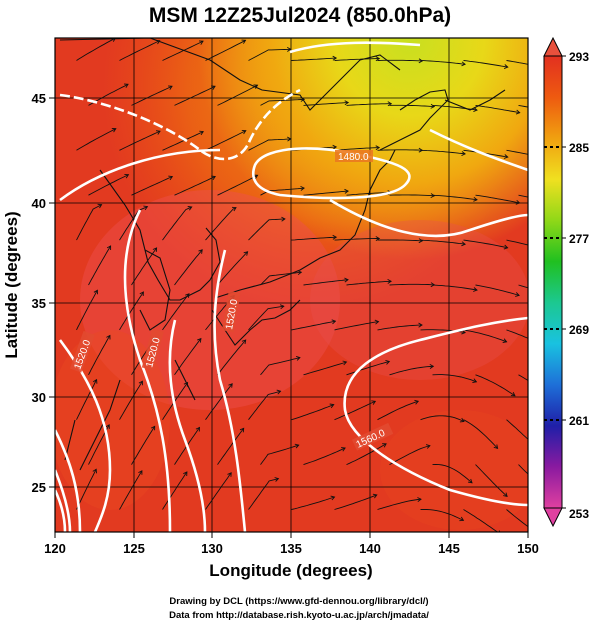 The image size is (599, 630). I want to click on colorbar-body, so click(553, 282).